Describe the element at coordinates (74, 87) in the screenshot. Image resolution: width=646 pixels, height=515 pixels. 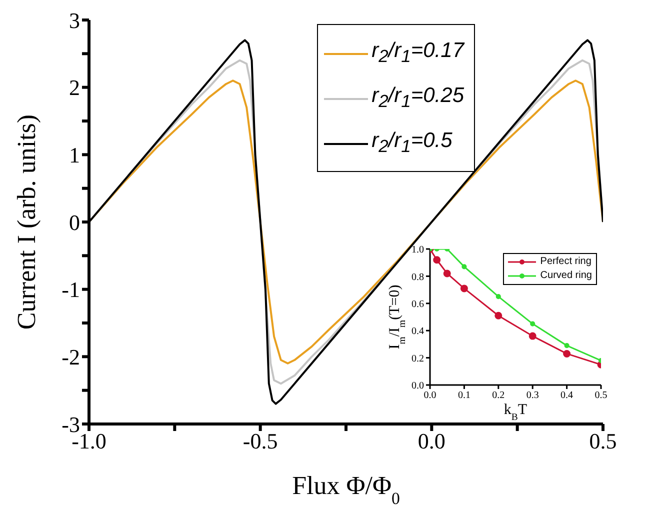
I see `y-tick-label: 2` at that location.